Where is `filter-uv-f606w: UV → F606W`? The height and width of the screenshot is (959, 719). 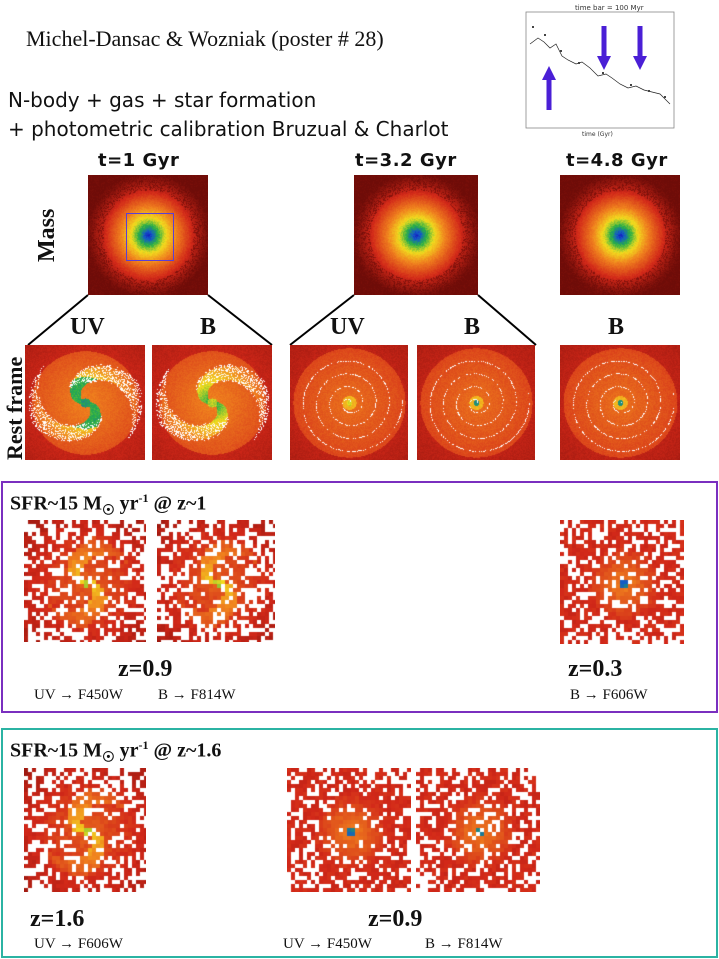
filter-uv-f606w: UV → F606W is located at coordinates (78, 944).